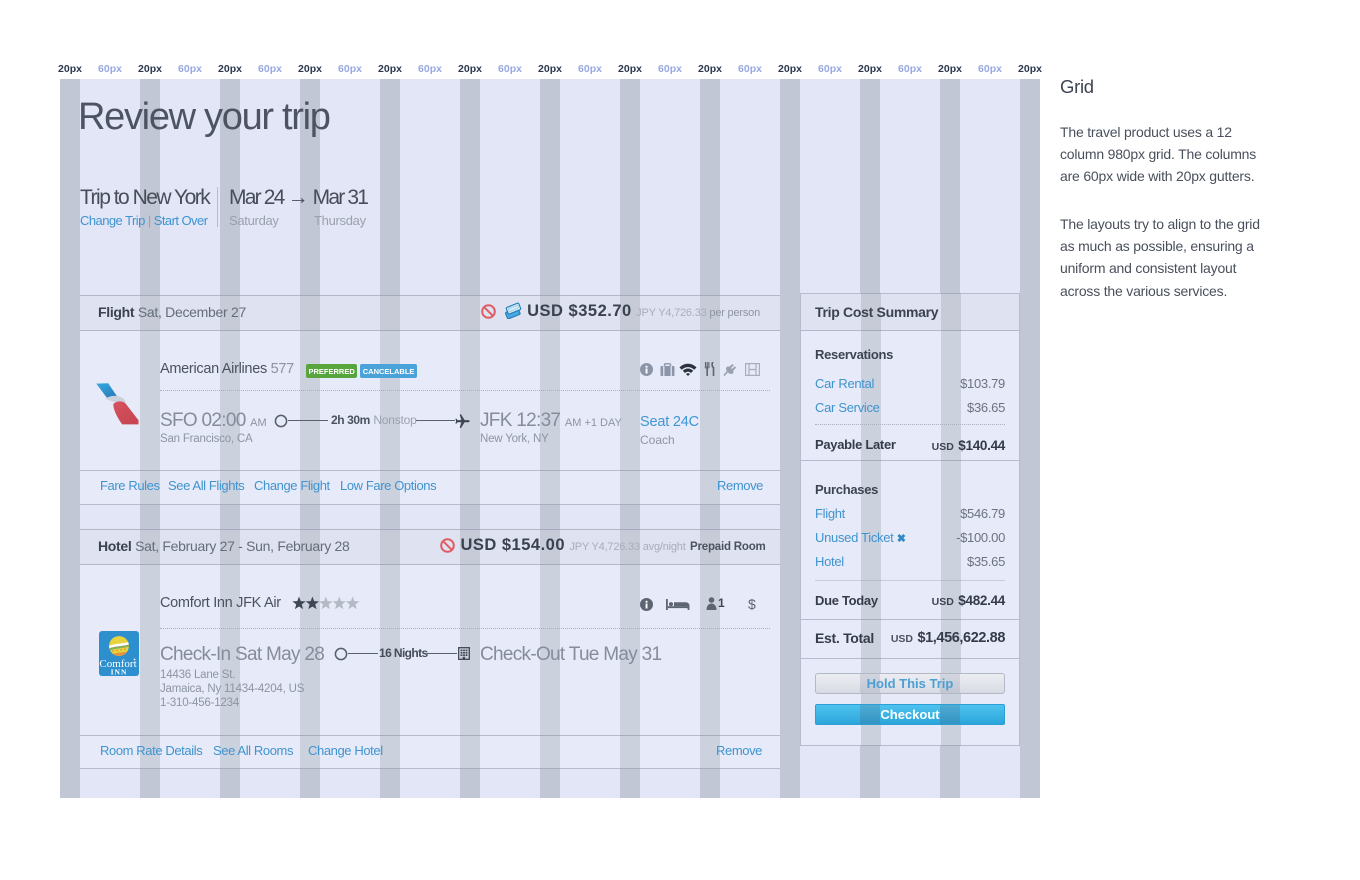 Image resolution: width=1360 pixels, height=880 pixels. Describe the element at coordinates (117, 664) in the screenshot. I see `svg-text: Comfort` at that location.